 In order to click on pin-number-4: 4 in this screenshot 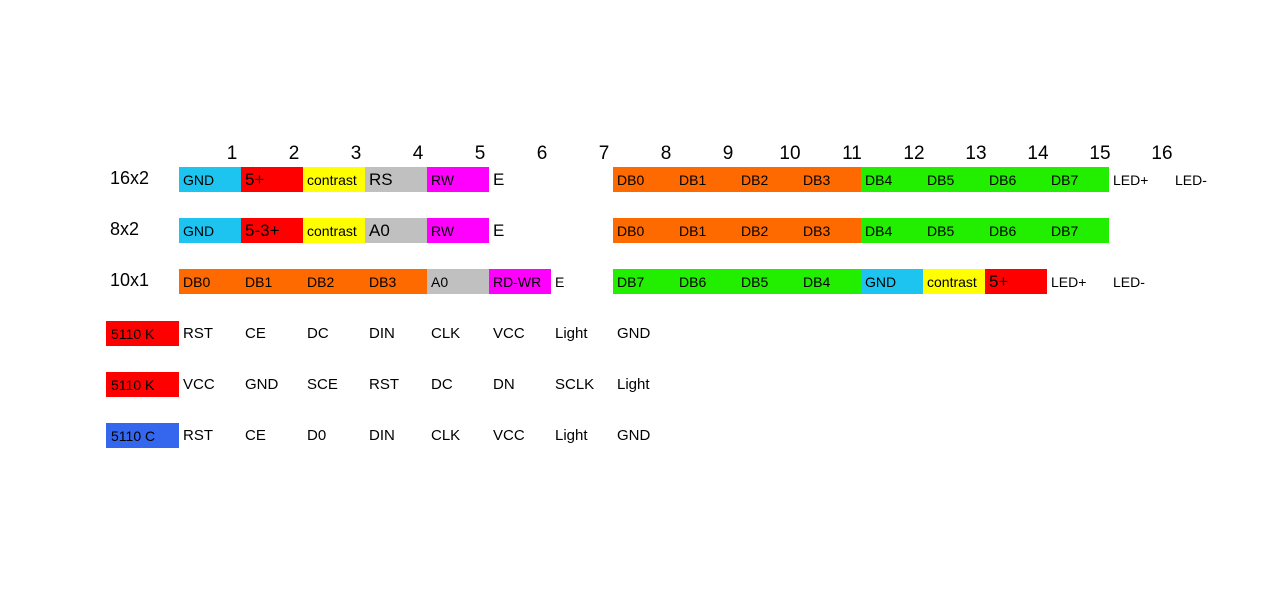, I will do `click(418, 153)`.